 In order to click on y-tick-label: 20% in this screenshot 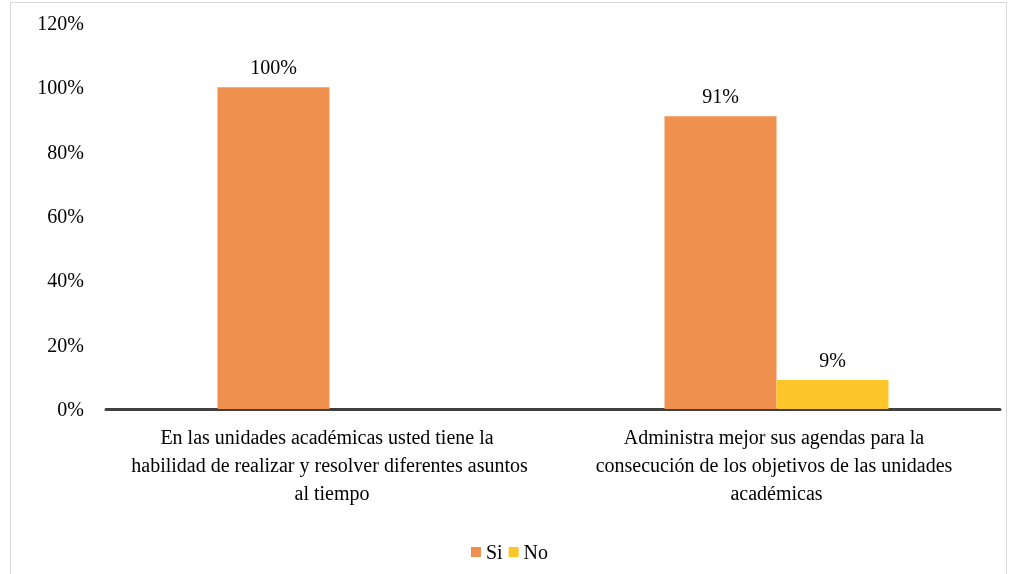, I will do `click(65, 344)`.